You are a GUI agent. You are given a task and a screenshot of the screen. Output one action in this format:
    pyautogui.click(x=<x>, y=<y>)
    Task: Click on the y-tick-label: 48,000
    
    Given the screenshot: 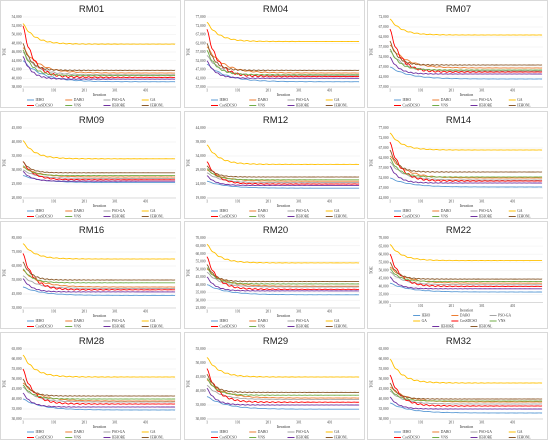 What is the action you would take?
    pyautogui.click(x=17, y=43)
    